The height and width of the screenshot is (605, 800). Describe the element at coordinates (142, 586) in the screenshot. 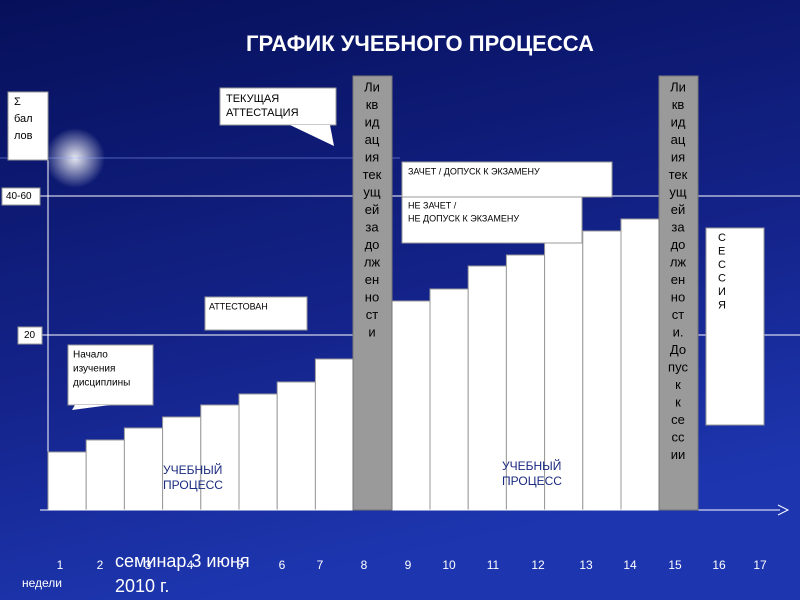

I see `footer-text: 2010 г.` at that location.